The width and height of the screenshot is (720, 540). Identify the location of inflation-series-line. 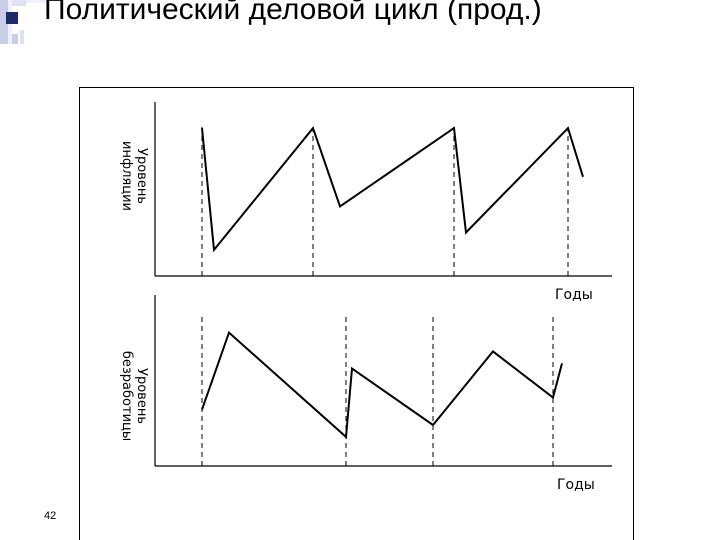
(392, 189).